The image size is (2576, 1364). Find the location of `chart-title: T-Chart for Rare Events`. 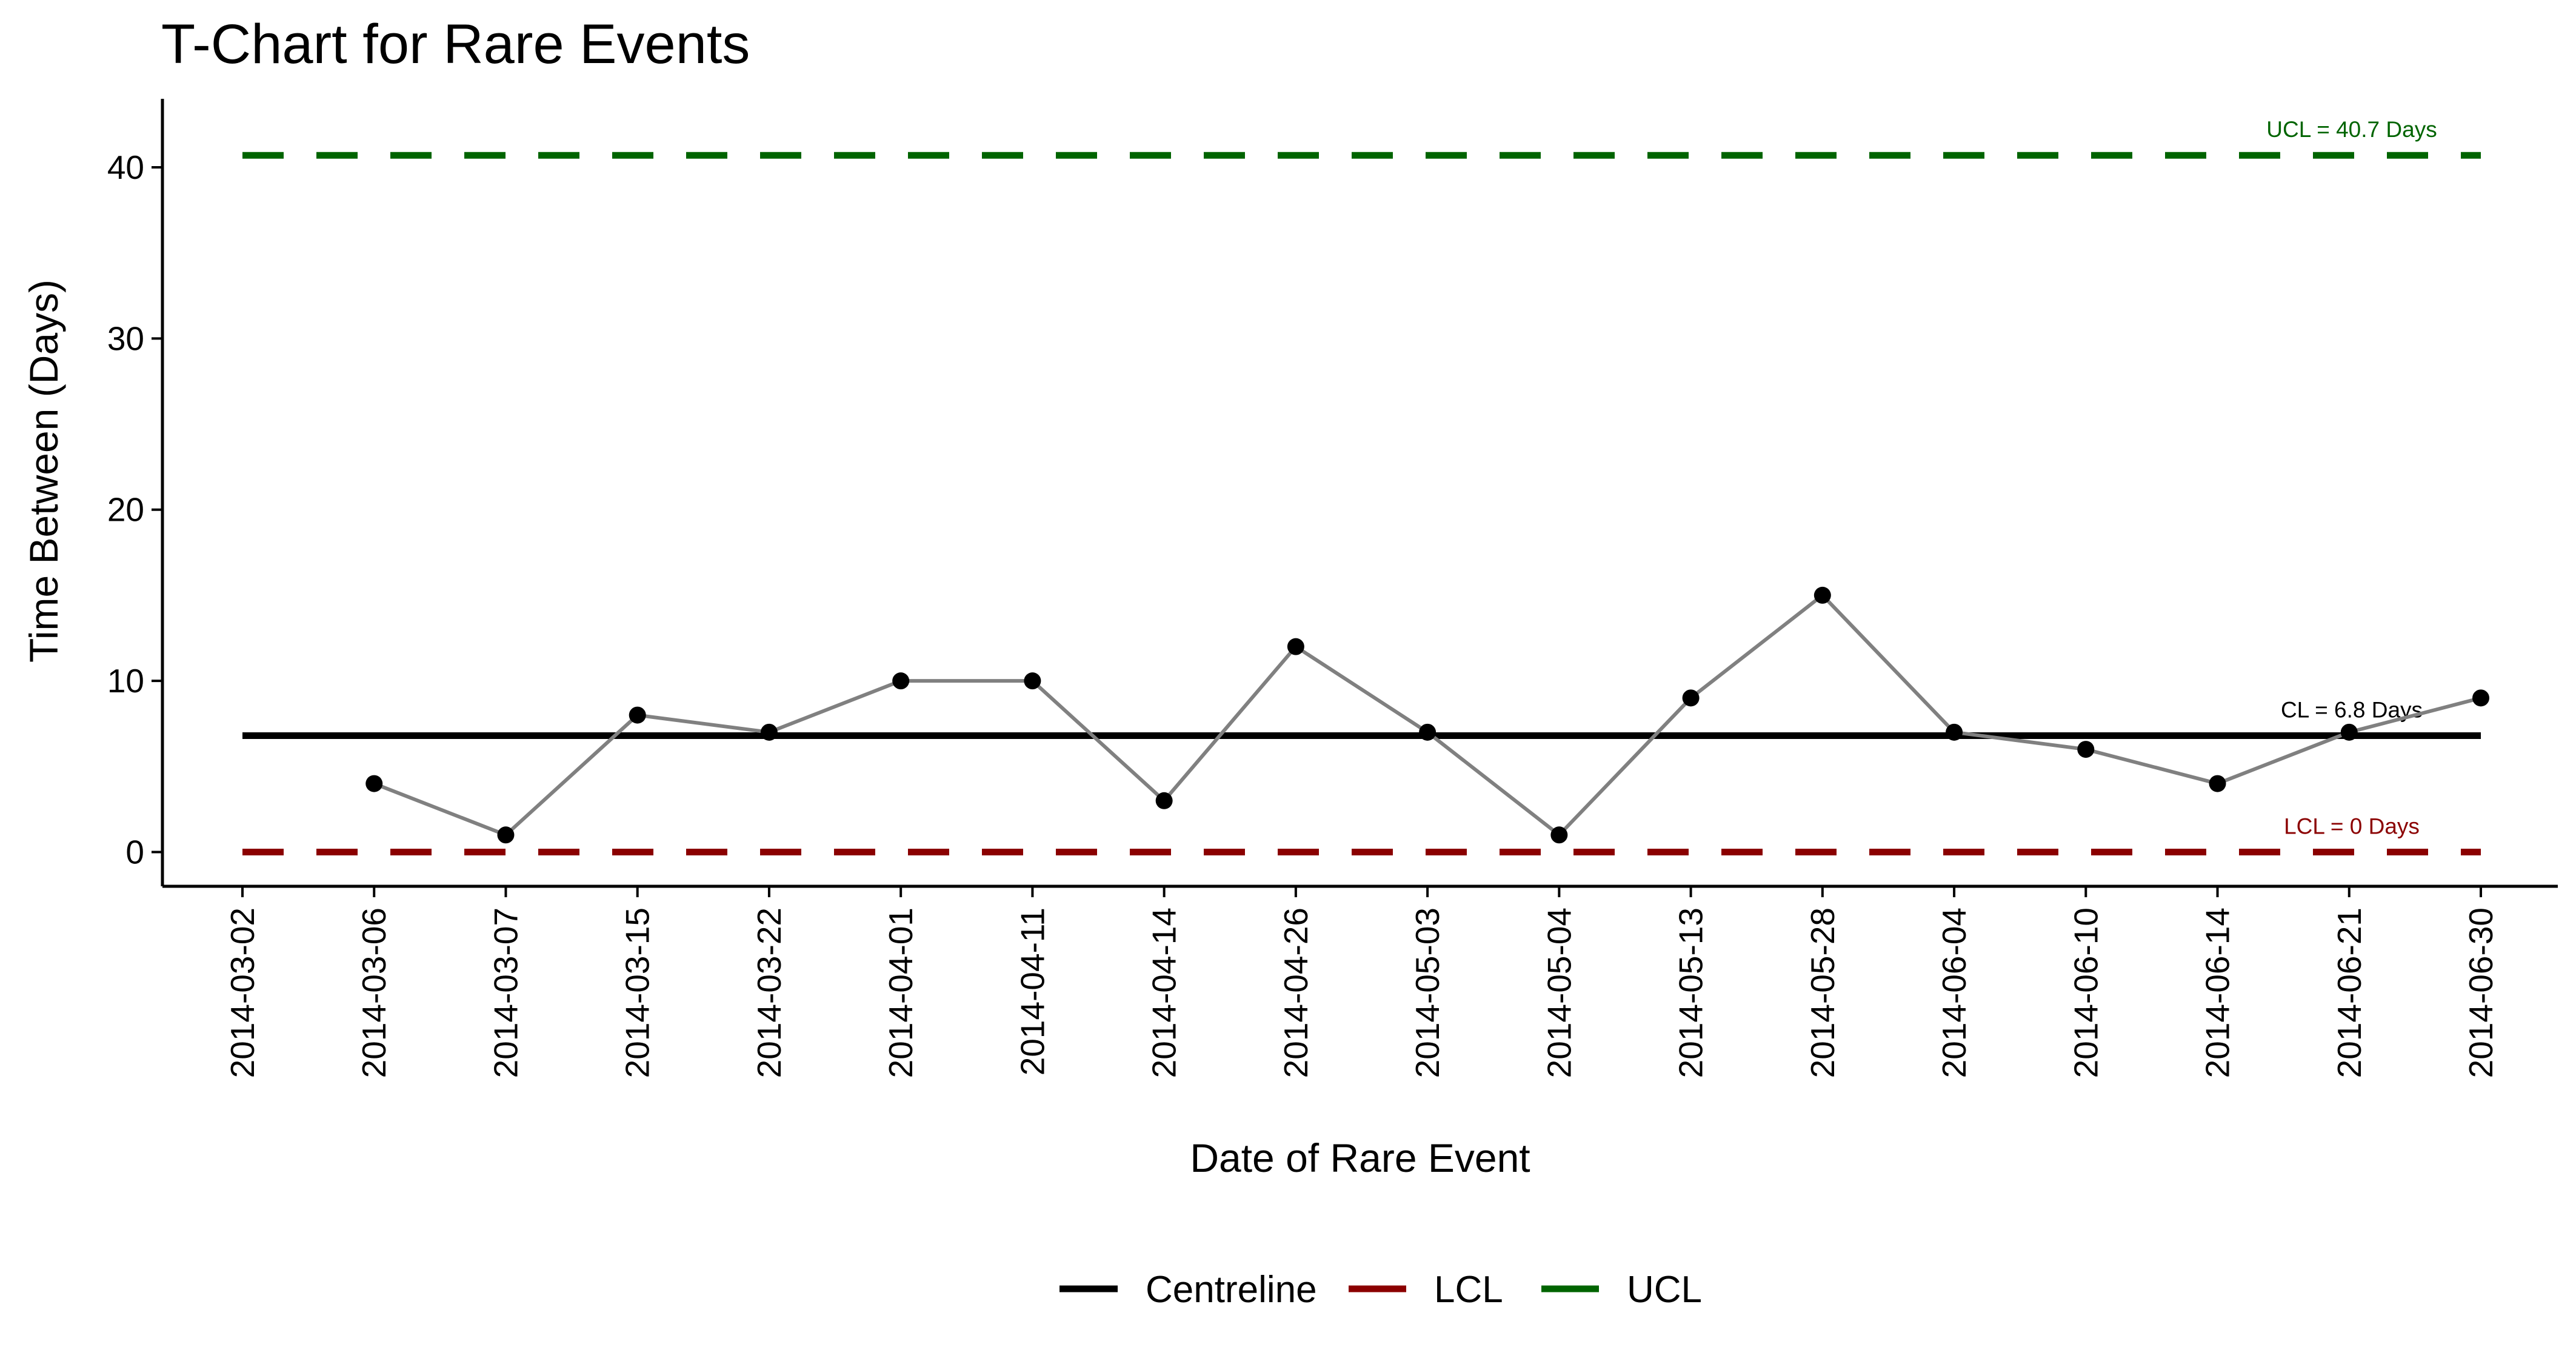

chart-title: T-Chart for Rare Events is located at coordinates (456, 44).